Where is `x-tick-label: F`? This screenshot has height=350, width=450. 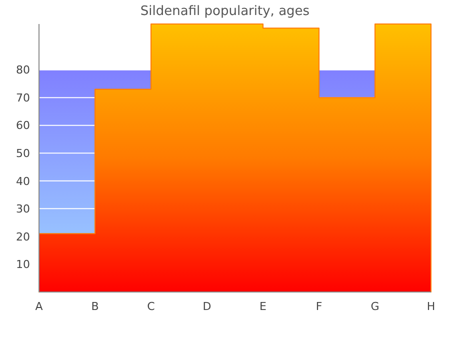 x-tick-label: F is located at coordinates (319, 306).